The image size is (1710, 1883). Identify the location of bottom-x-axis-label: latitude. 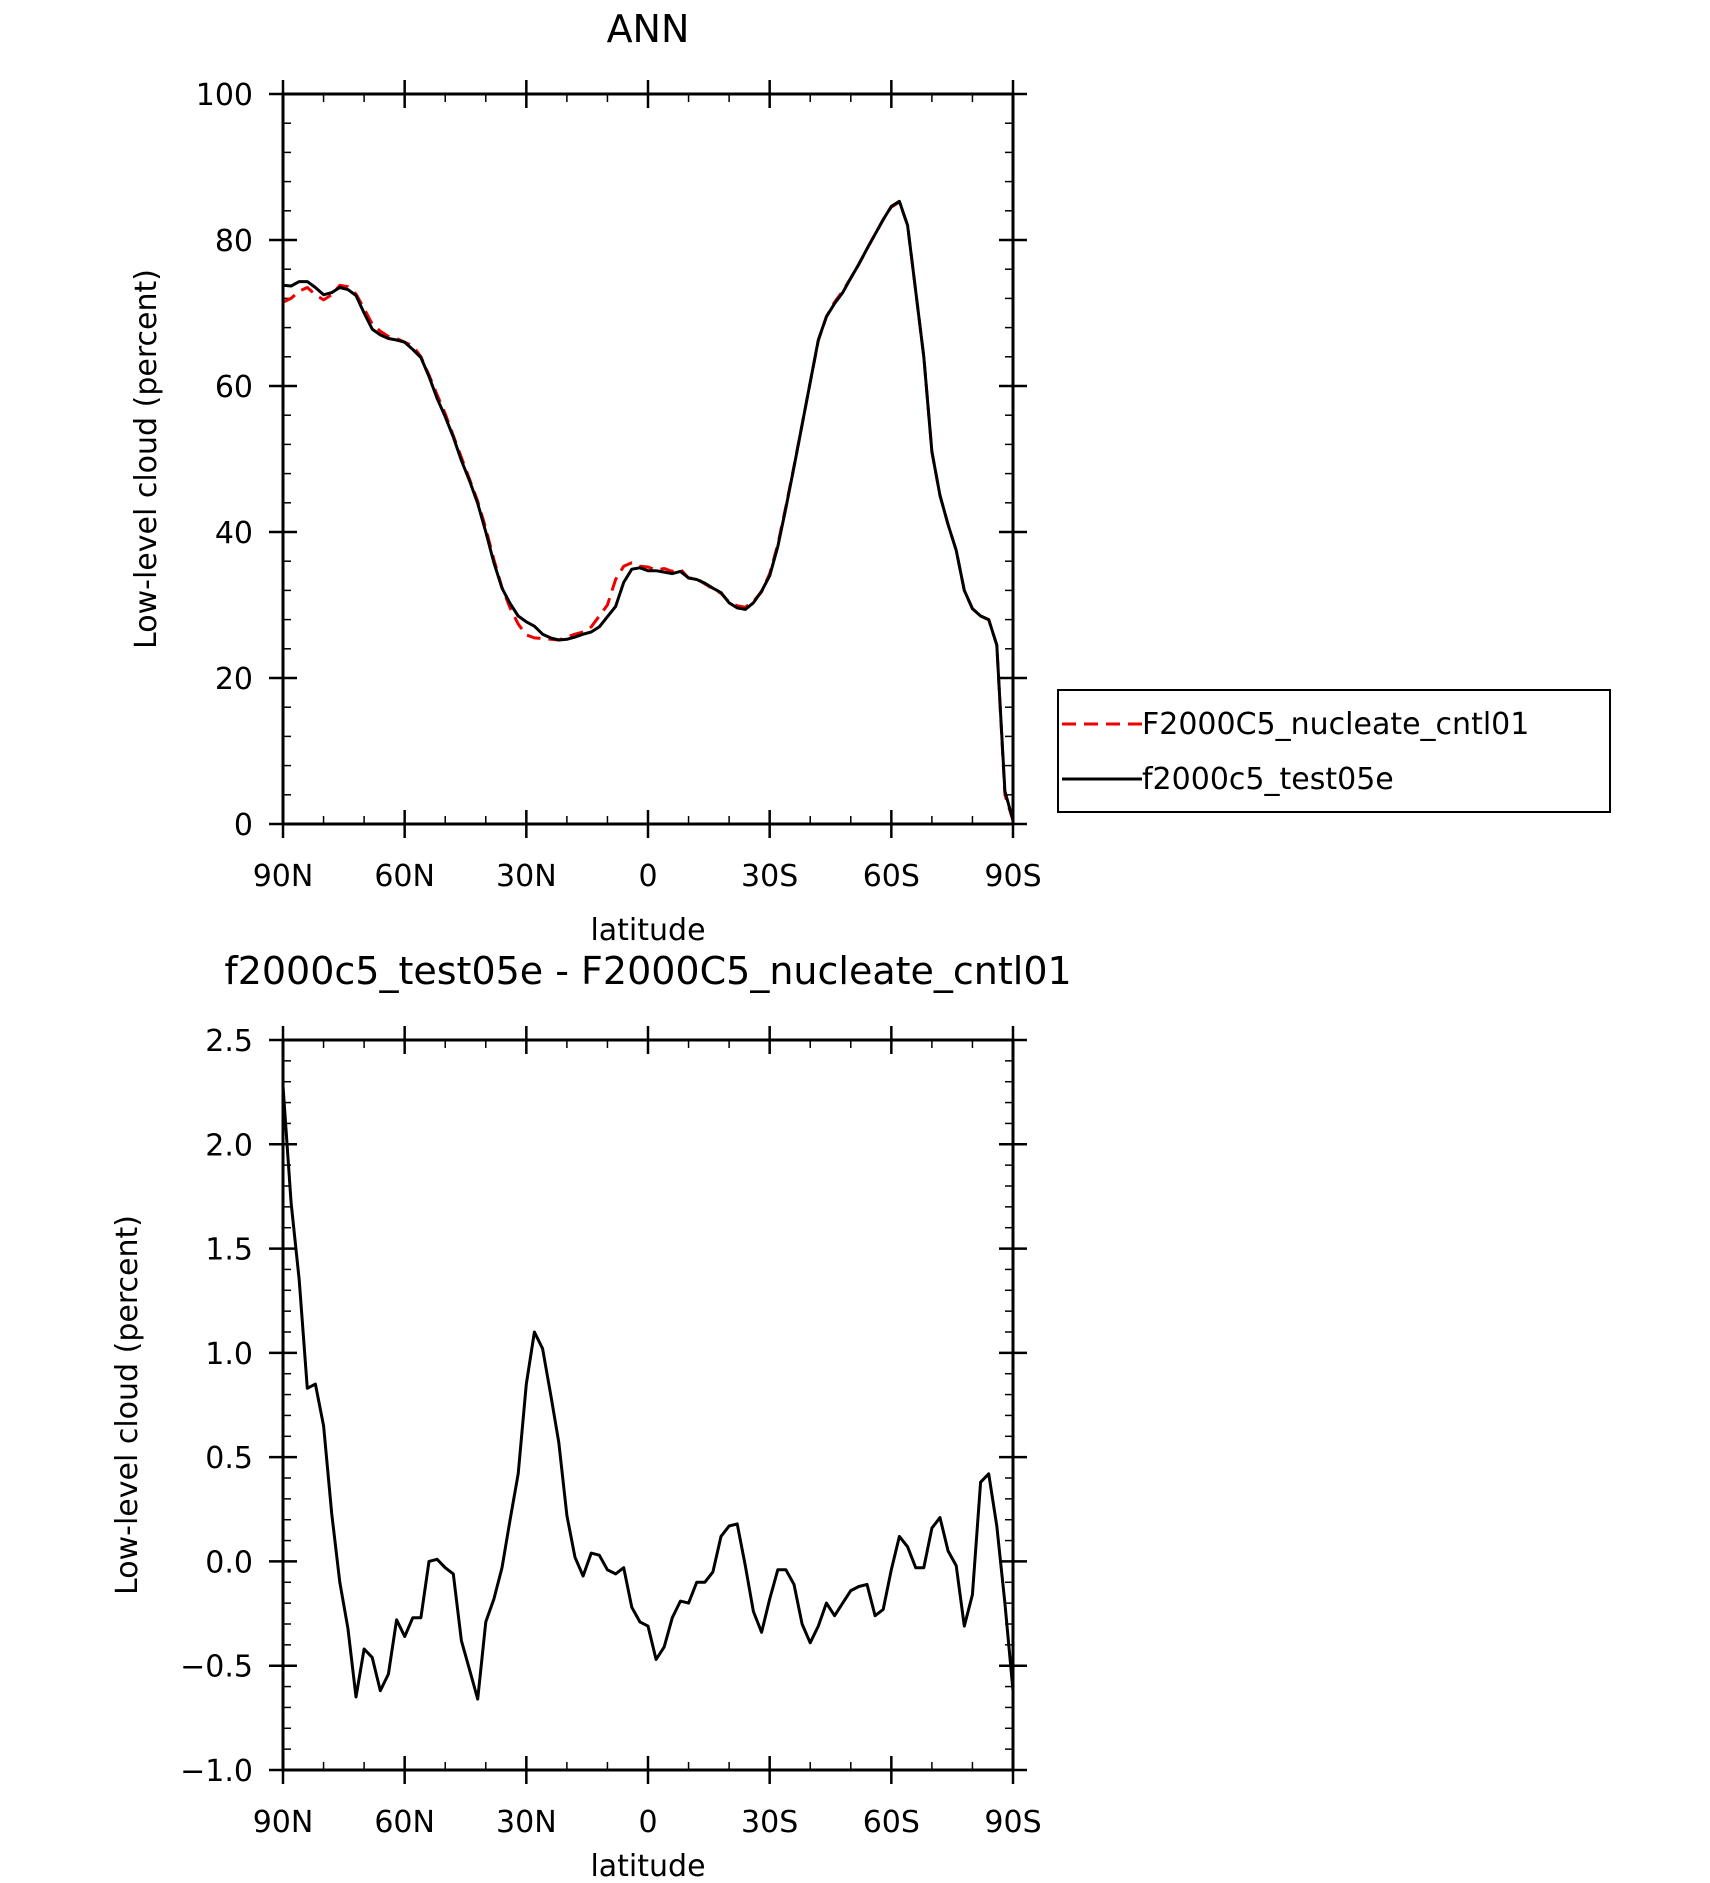
(647, 1866).